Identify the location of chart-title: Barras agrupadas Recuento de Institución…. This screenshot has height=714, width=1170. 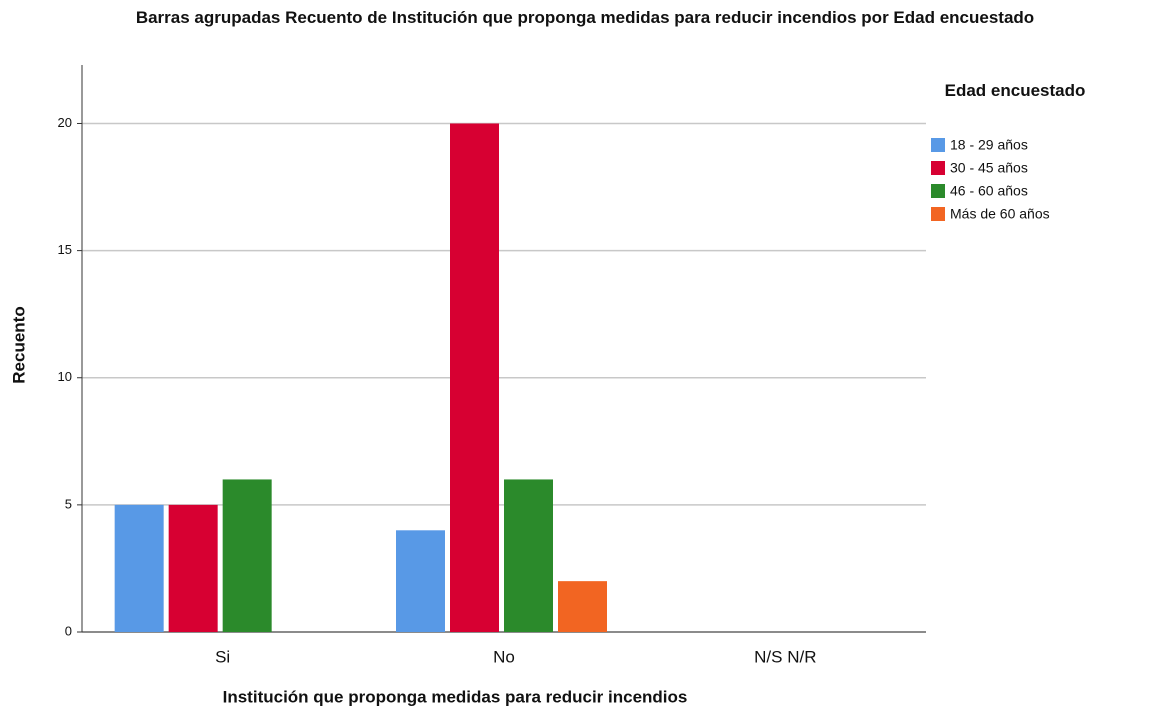
(585, 17).